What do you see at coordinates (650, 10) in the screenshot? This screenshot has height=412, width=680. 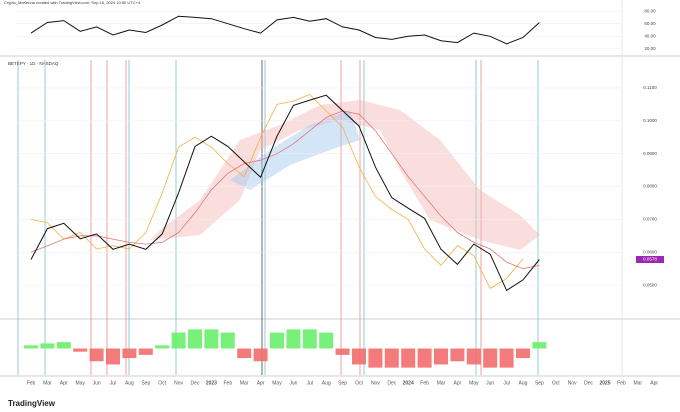 I see `y-tick-label: 80.00` at bounding box center [650, 10].